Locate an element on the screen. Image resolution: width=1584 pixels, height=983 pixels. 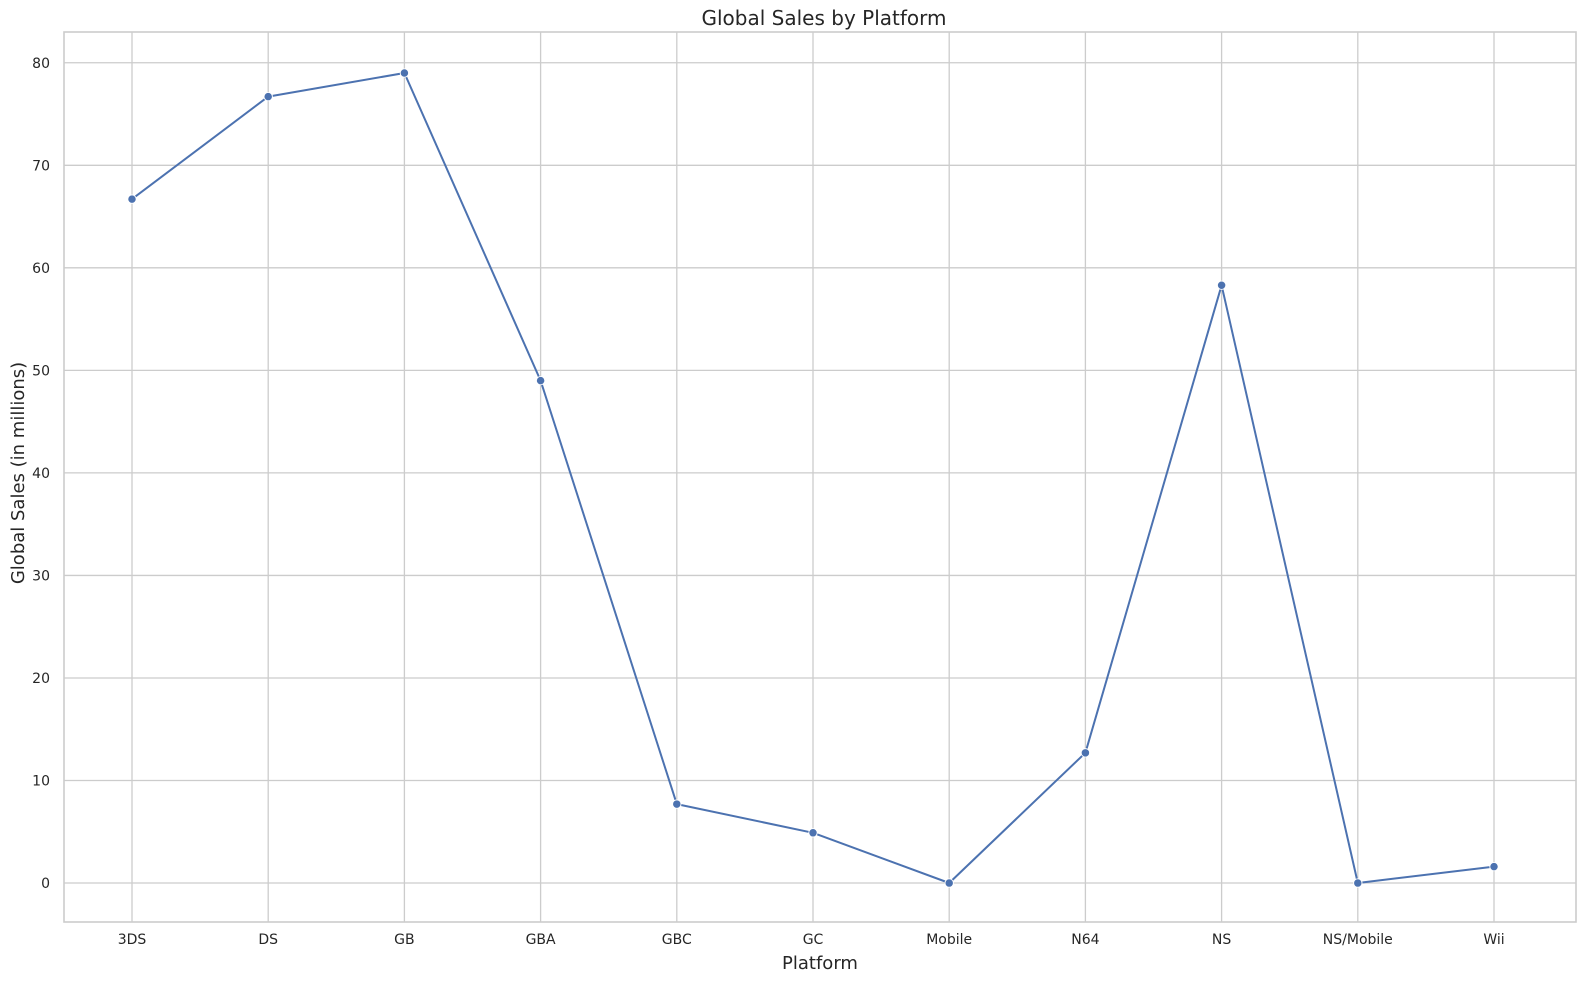
y-tick-label: 0 is located at coordinates (45, 884).